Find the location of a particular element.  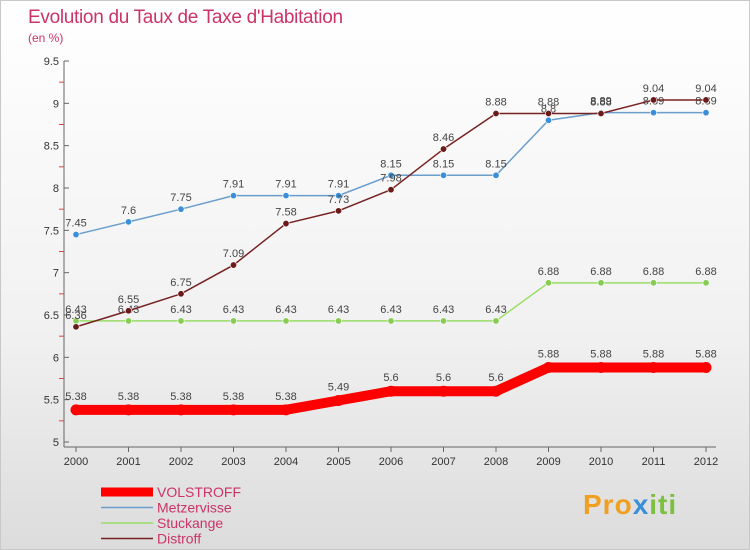

data-label: 6.75 is located at coordinates (180, 283).